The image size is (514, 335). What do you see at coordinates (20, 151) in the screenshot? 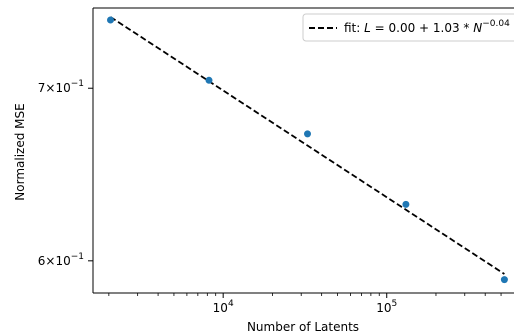
I see `y-axis-label: Normalized MSE` at bounding box center [20, 151].